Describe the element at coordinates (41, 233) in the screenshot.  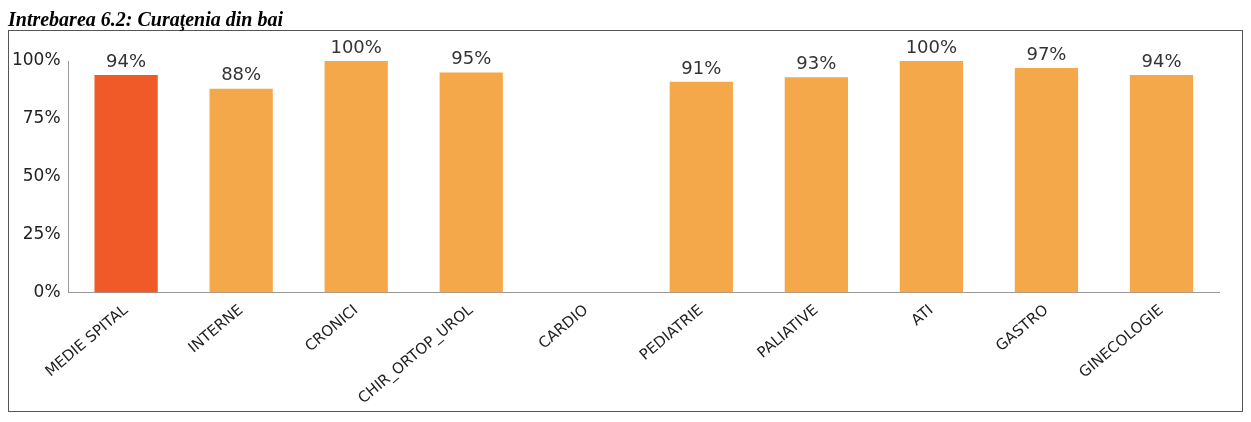
I see `y-tick-label: 25%` at that location.